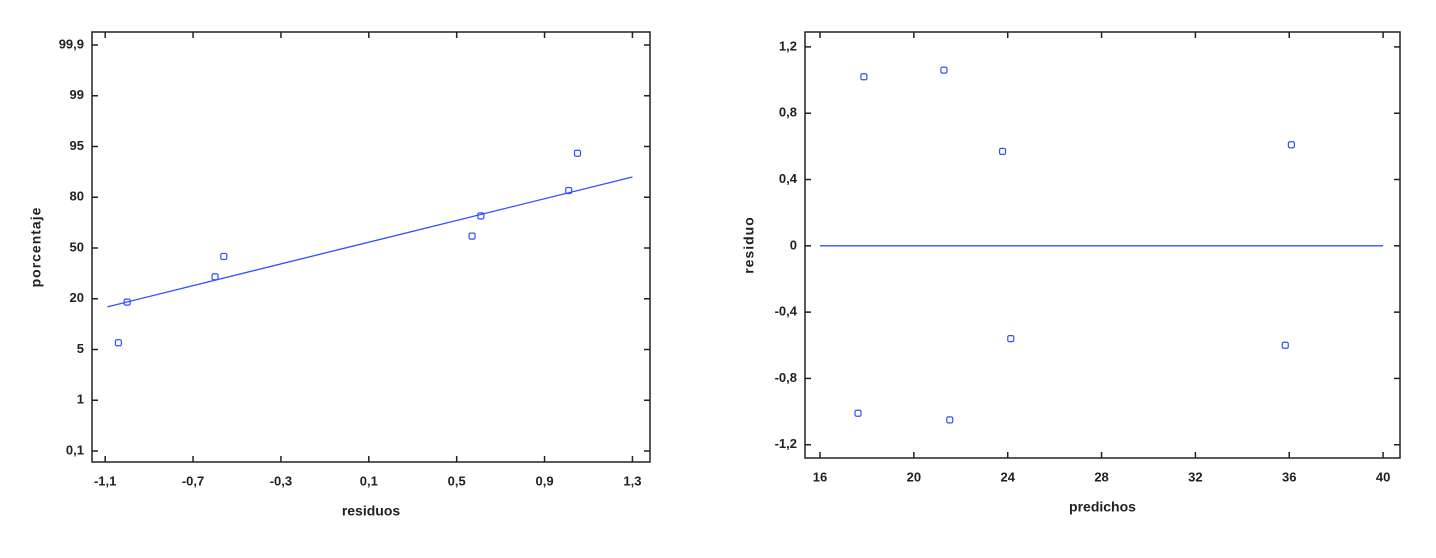 This screenshot has width=1436, height=558. I want to click on y-tick-label: 20, so click(77, 297).